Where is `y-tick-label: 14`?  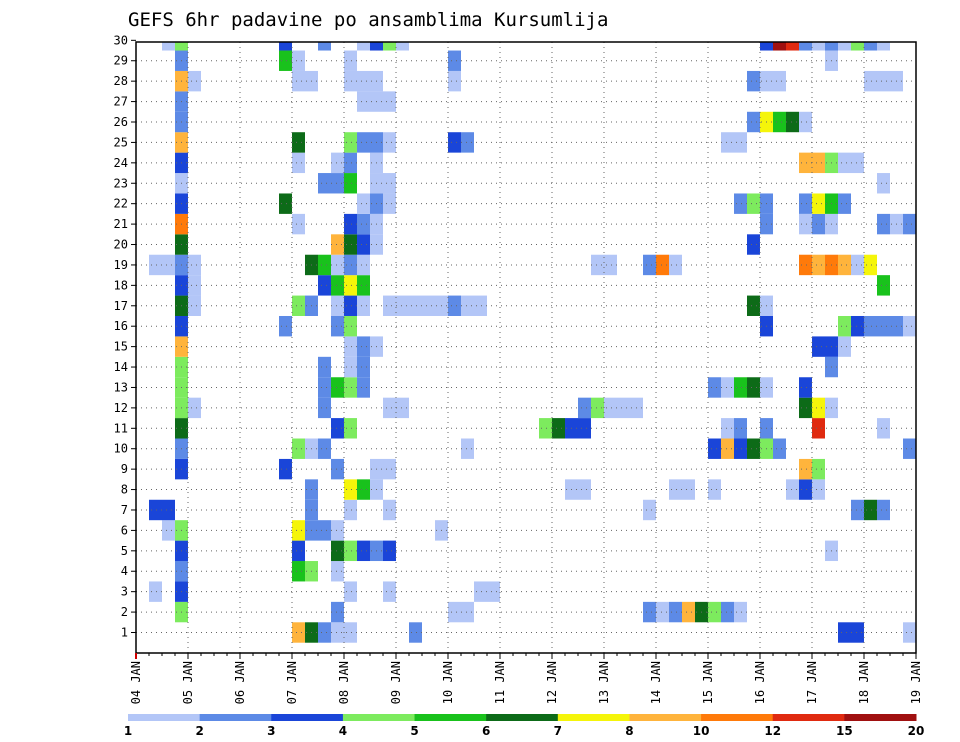 y-tick-label: 14 is located at coordinates (121, 367).